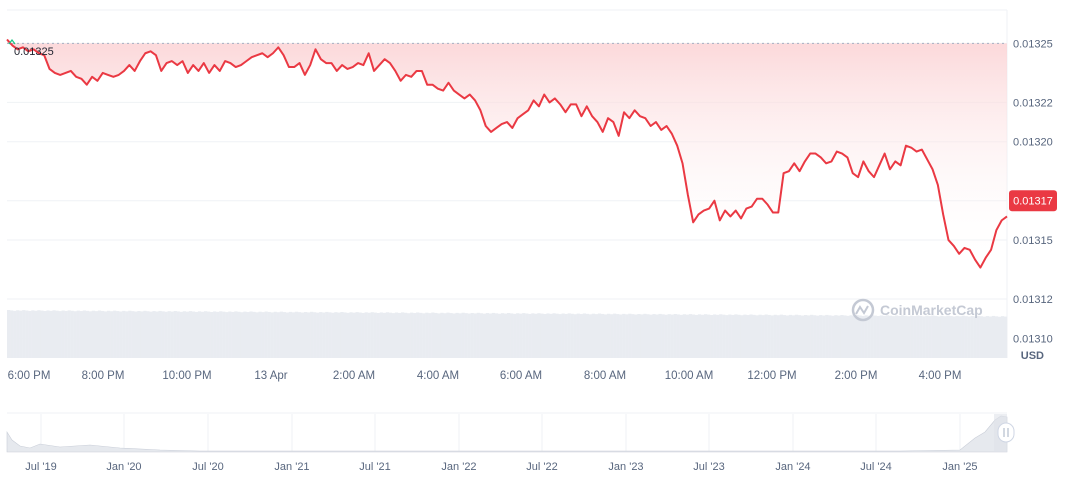 The height and width of the screenshot is (482, 1072). What do you see at coordinates (605, 376) in the screenshot?
I see `x-tick-label: 8:00 AM` at bounding box center [605, 376].